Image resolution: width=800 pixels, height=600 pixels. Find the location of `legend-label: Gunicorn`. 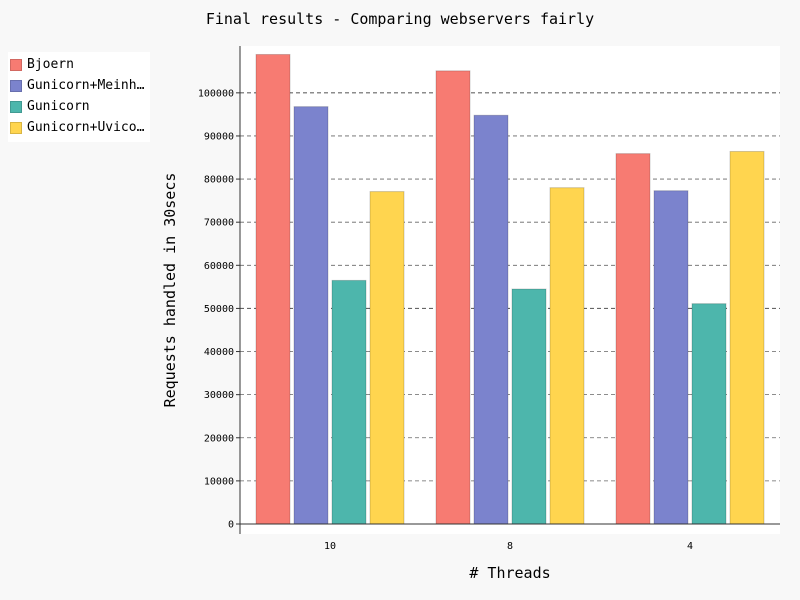

legend-label: Gunicorn is located at coordinates (58, 106).